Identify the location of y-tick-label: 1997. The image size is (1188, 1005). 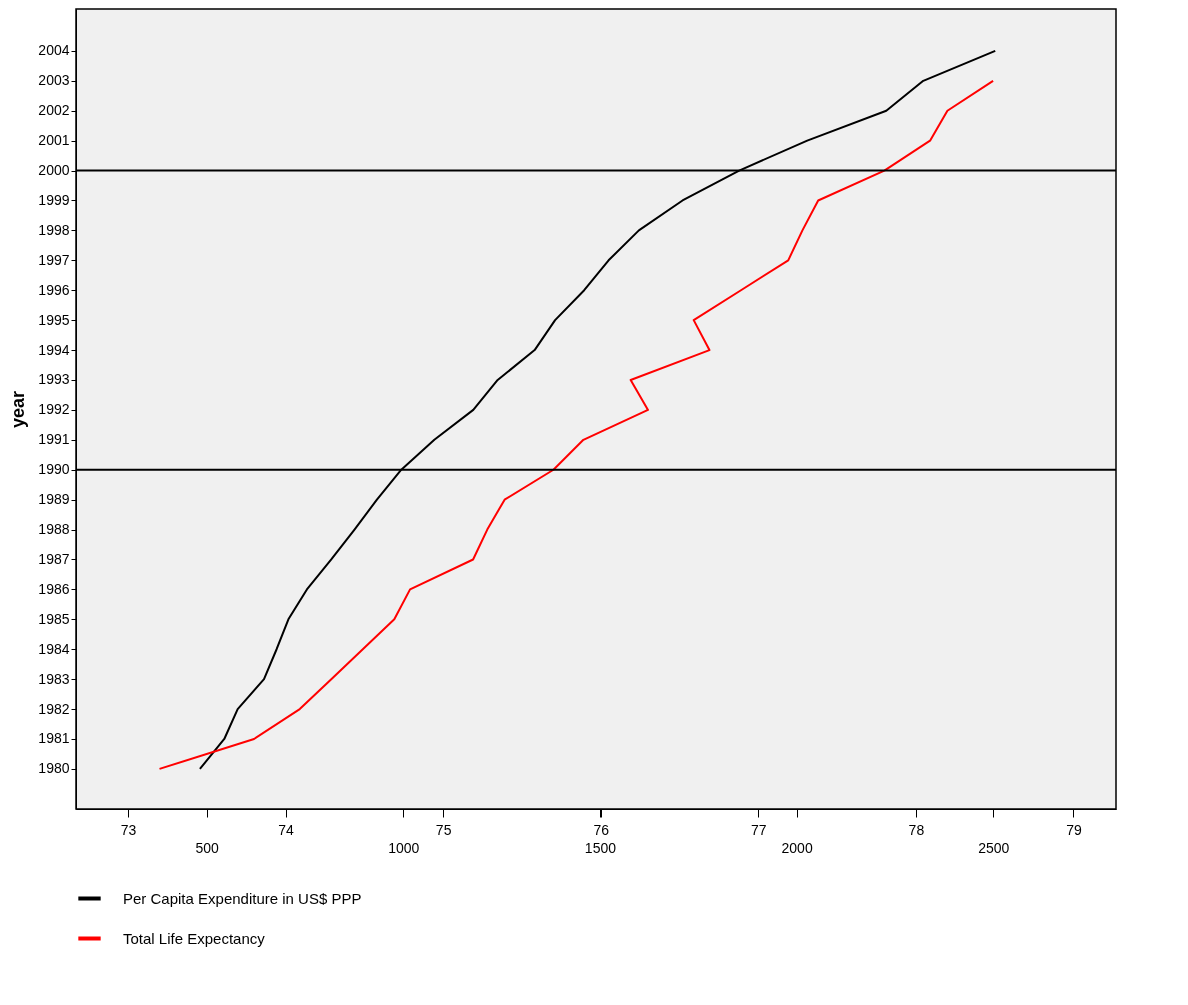
(54, 259).